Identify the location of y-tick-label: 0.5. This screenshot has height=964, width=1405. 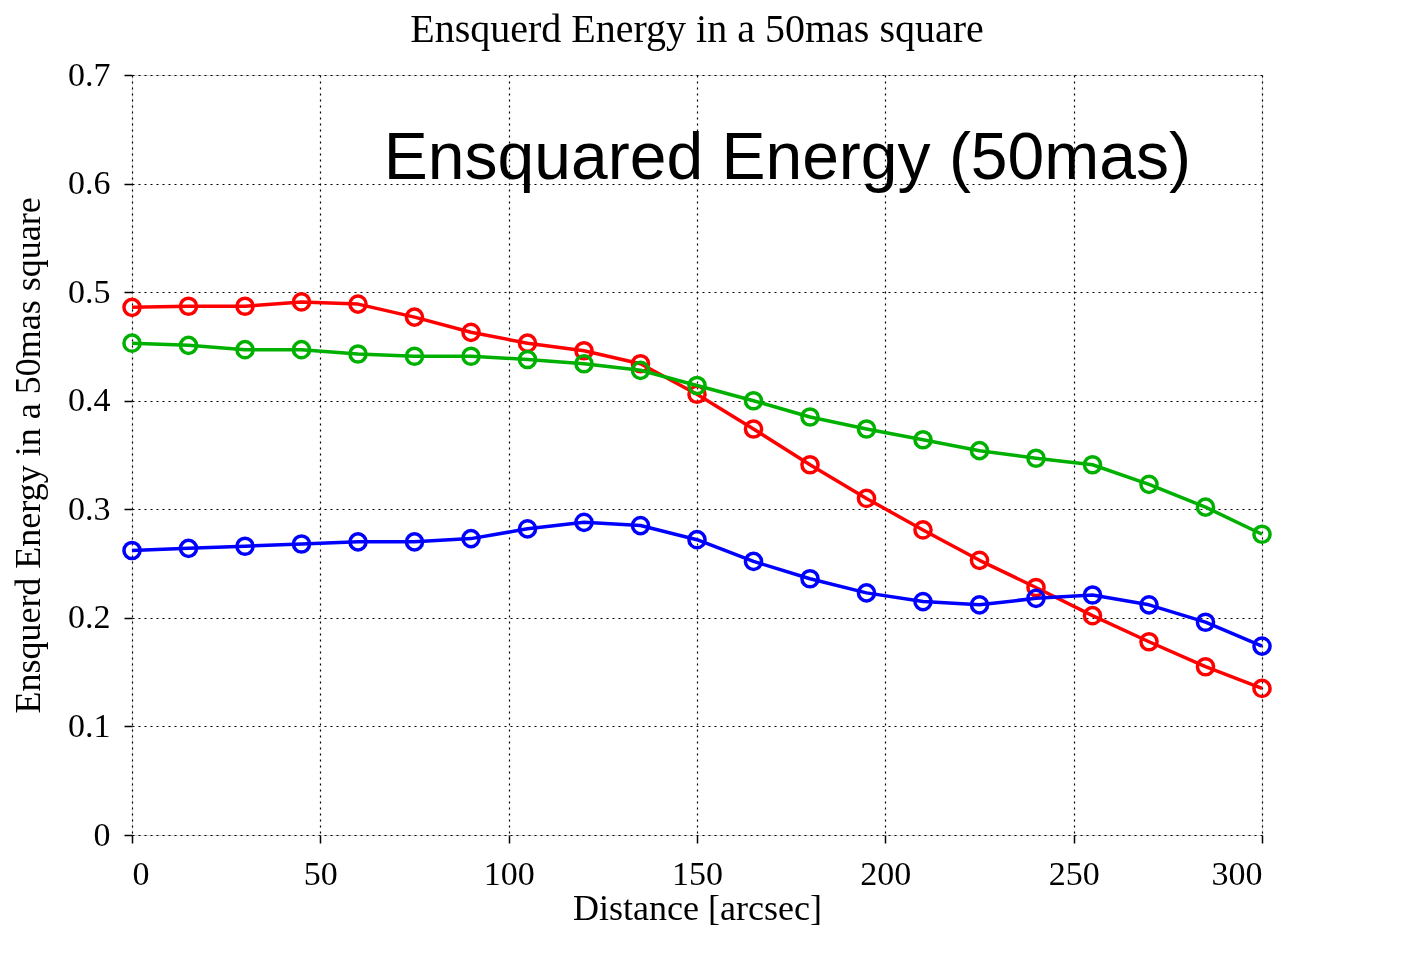
(89, 291).